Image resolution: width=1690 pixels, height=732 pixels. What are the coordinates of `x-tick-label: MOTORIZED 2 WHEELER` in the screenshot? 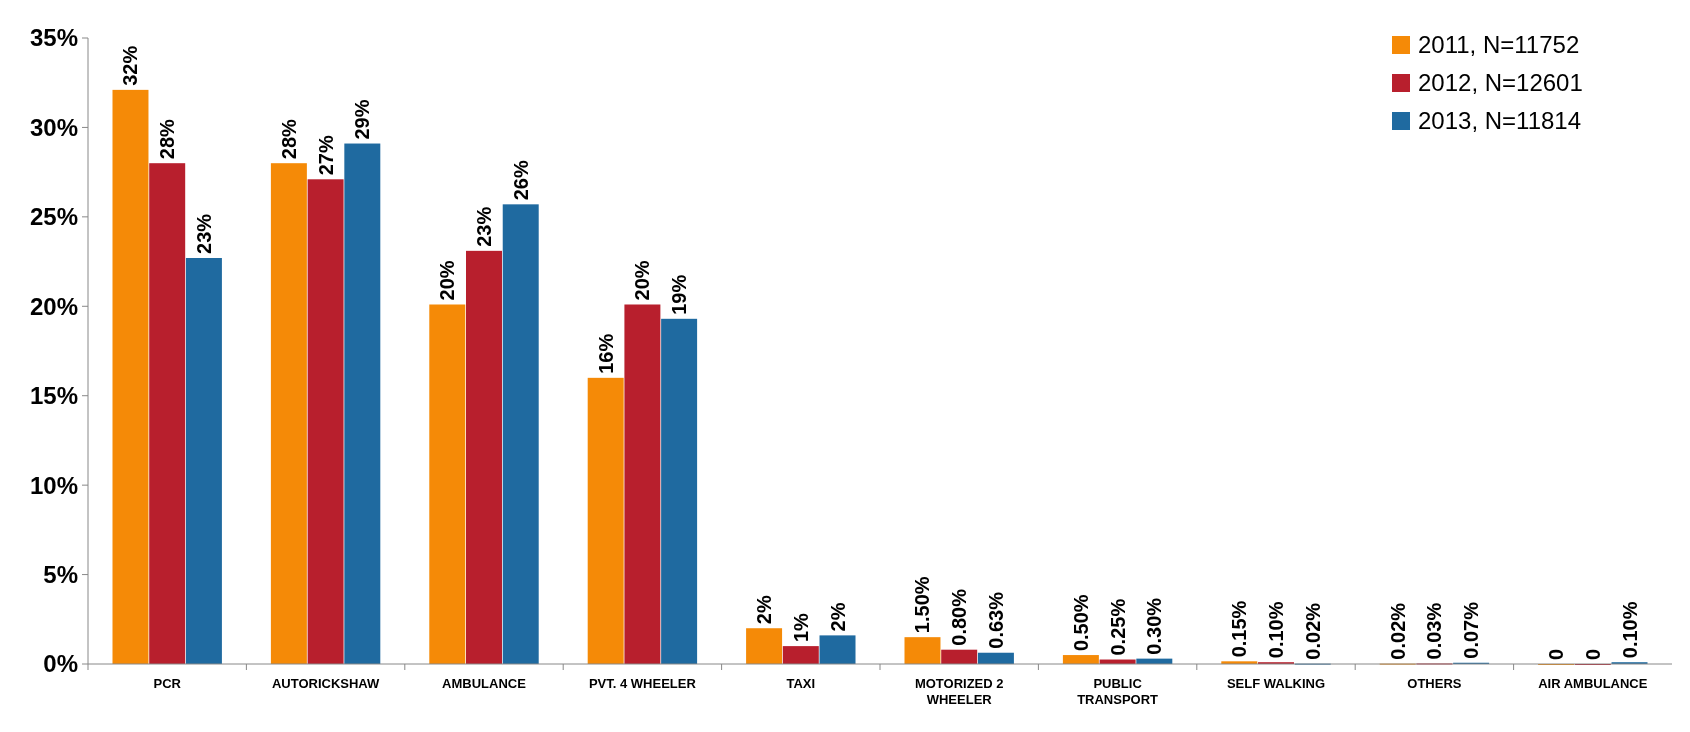 It's located at (959, 691).